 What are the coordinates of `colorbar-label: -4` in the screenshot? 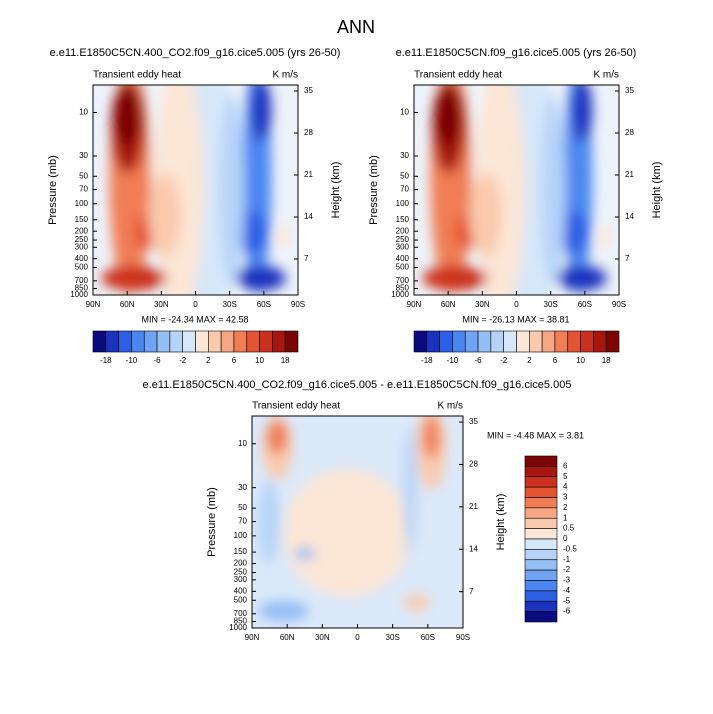 It's located at (567, 590).